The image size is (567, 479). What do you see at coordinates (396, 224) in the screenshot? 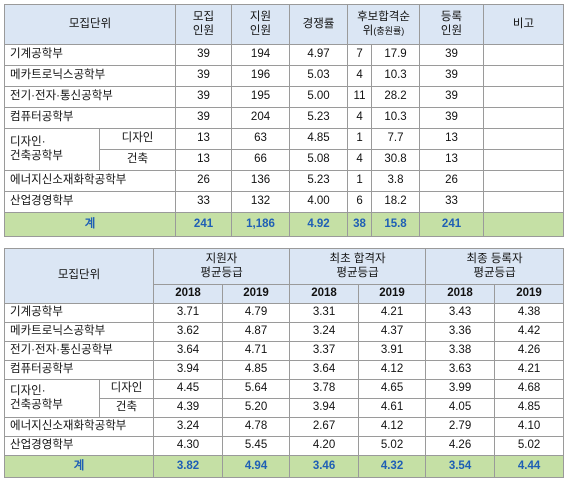
I see `total-rate: 15.8` at bounding box center [396, 224].